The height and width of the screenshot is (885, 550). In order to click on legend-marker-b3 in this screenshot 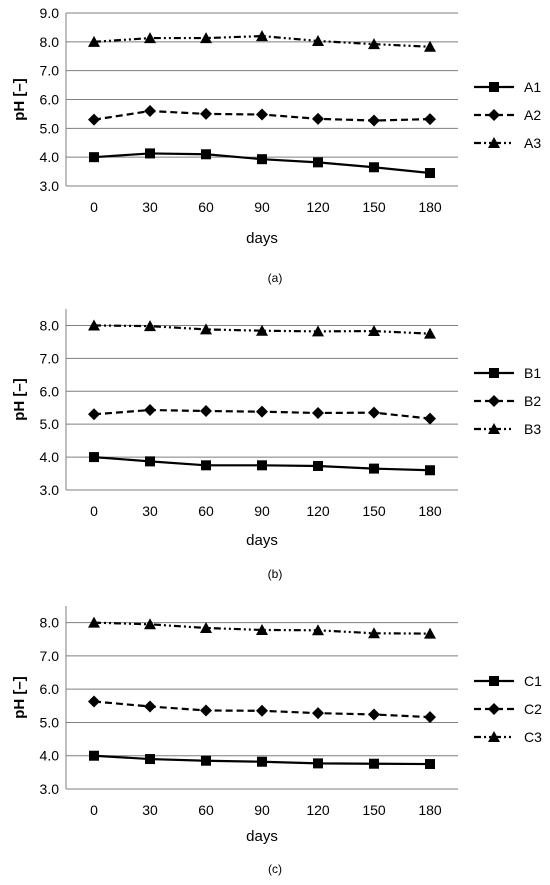, I will do `click(494, 428)`.